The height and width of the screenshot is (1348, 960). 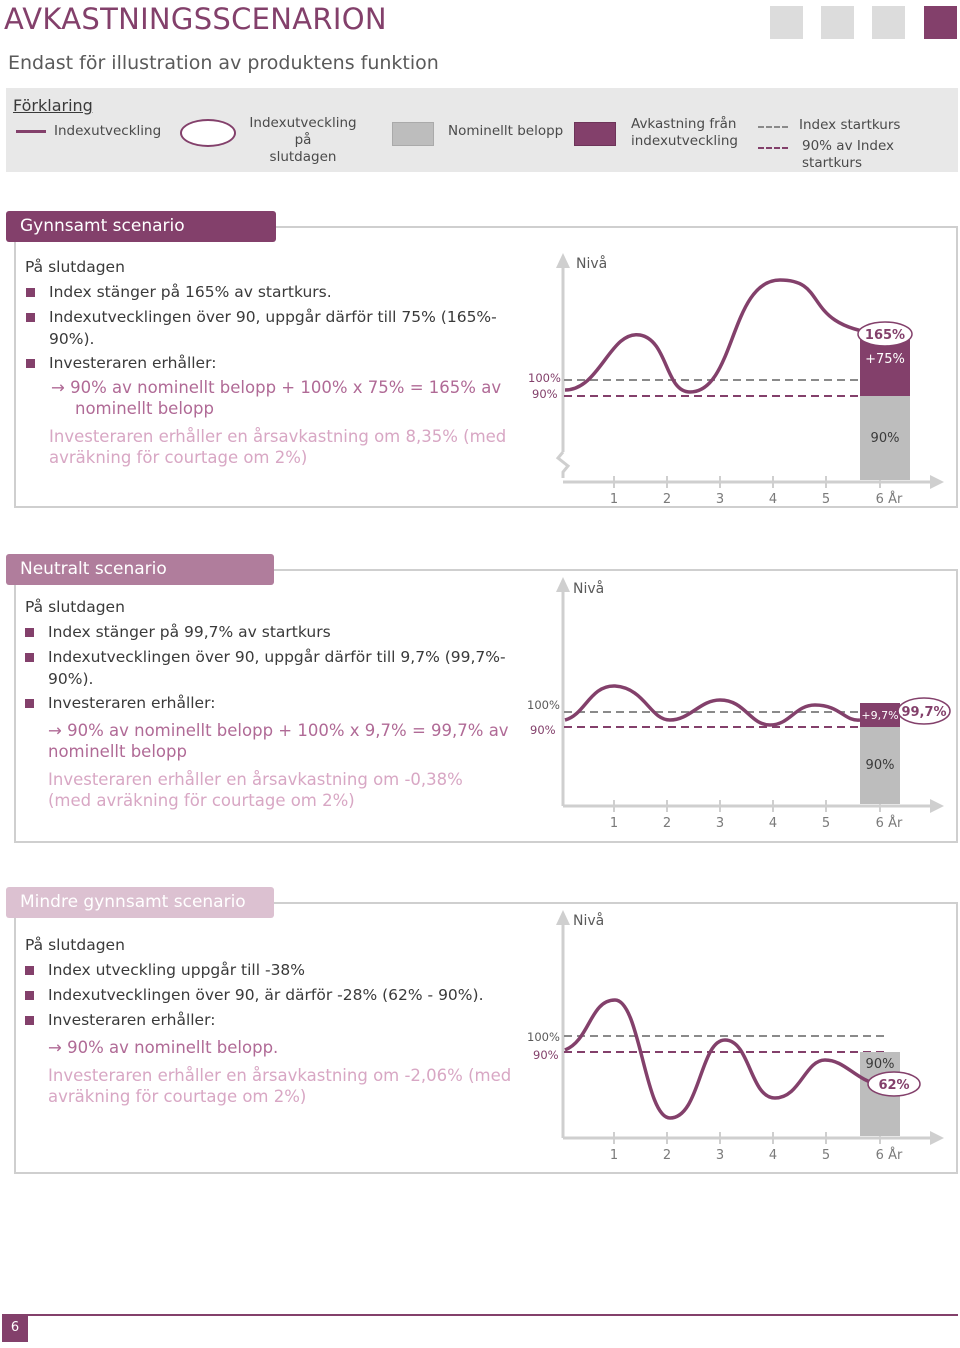 I want to click on scenario-tab-neutral: Neutralt scenario, so click(x=140, y=569).